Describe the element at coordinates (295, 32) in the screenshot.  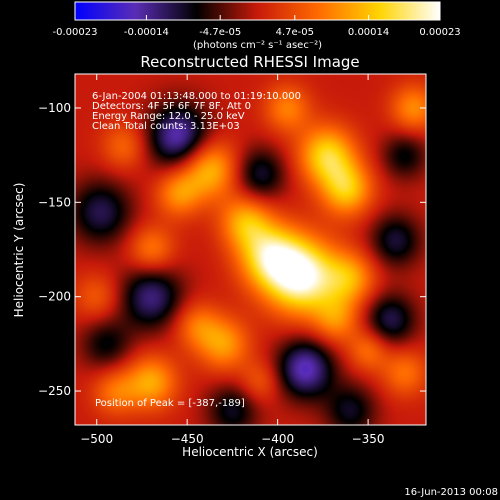
I see `colorbar-tick-label: 4.7e-05` at that location.